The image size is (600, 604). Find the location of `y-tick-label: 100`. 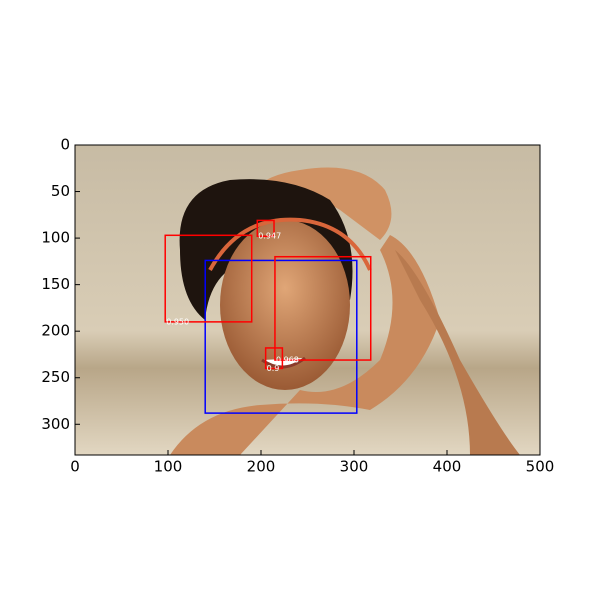

y-tick-label: 100 is located at coordinates (55, 238).